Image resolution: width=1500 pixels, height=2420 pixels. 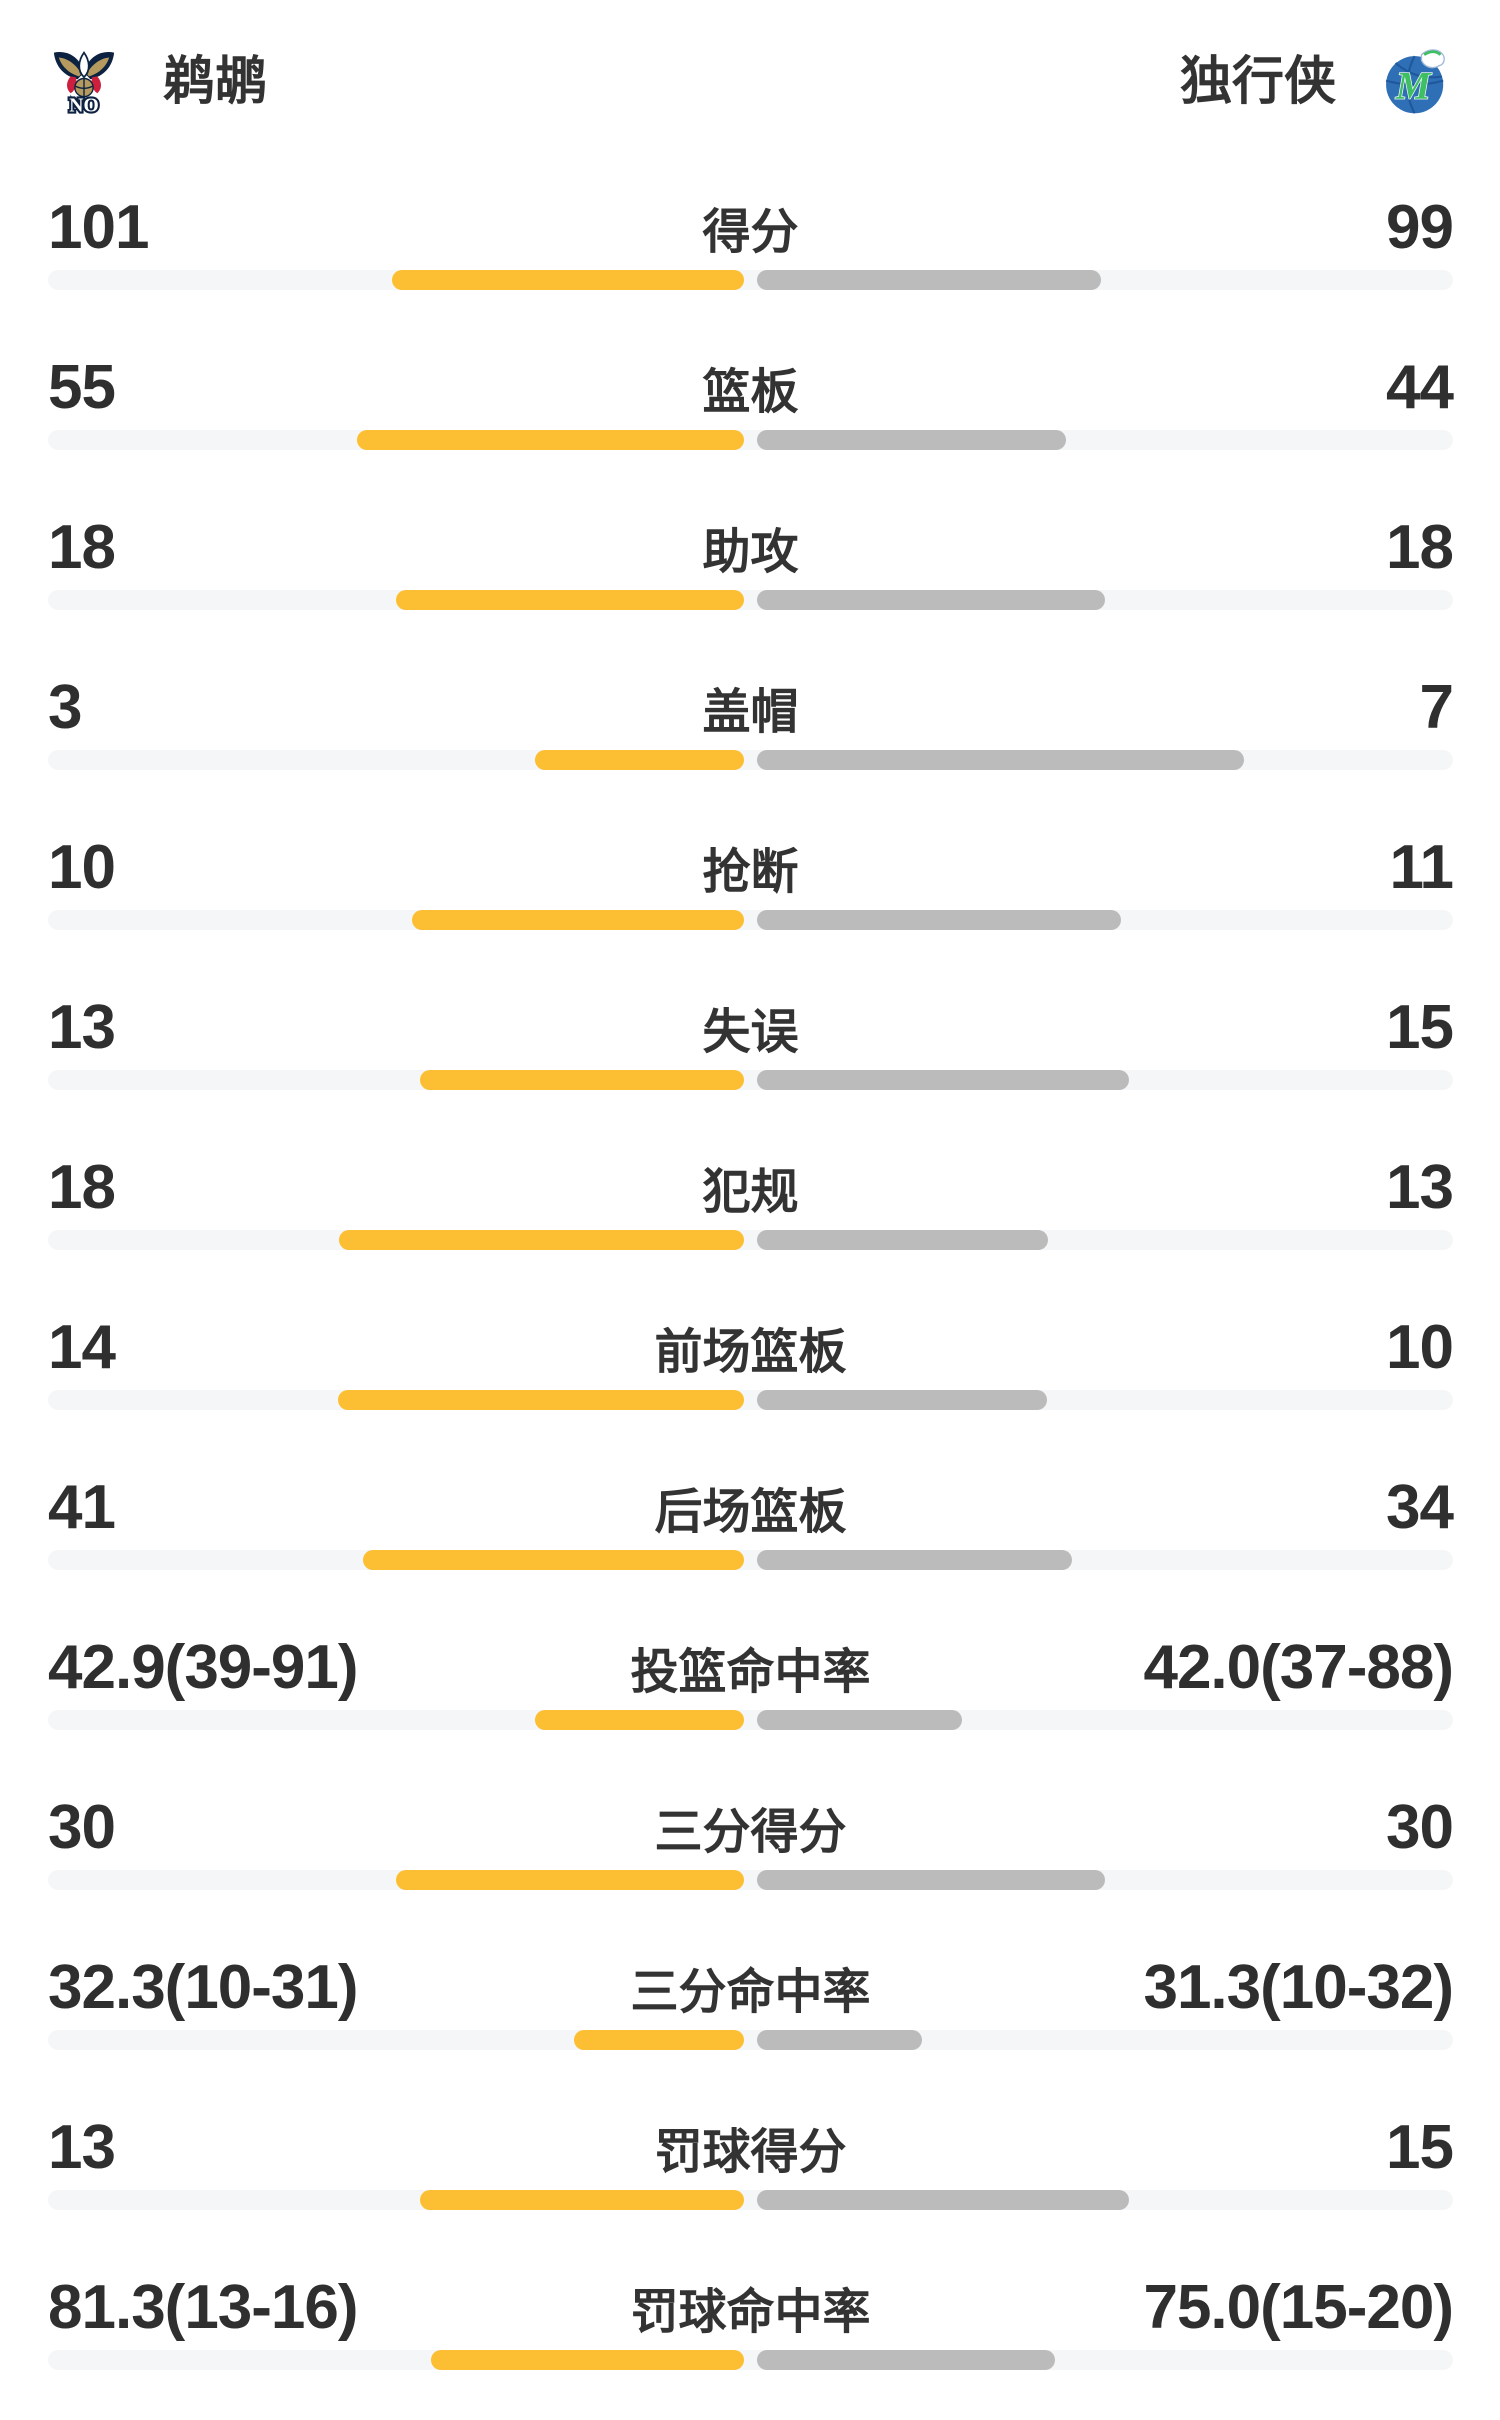 I want to click on stat-label: 罚球得分, so click(x=750, y=2152).